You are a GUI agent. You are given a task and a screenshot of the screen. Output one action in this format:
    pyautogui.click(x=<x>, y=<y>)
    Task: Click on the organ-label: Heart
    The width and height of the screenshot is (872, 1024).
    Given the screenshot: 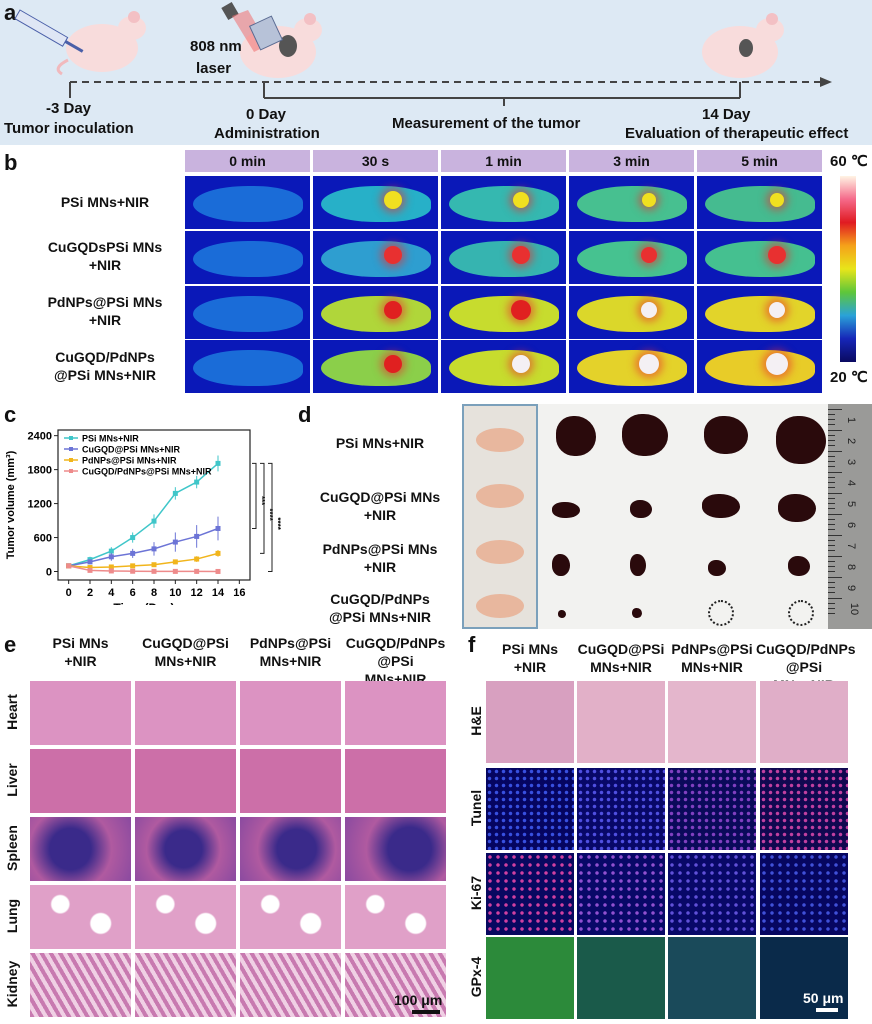 What is the action you would take?
    pyautogui.click(x=12, y=712)
    